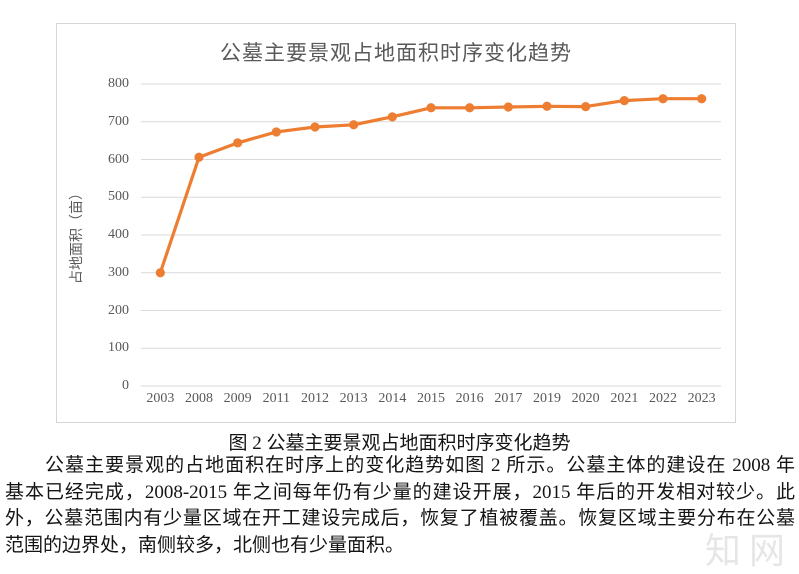 The height and width of the screenshot is (574, 799). Describe the element at coordinates (585, 398) in the screenshot. I see `x-tick-label: 2020` at that location.